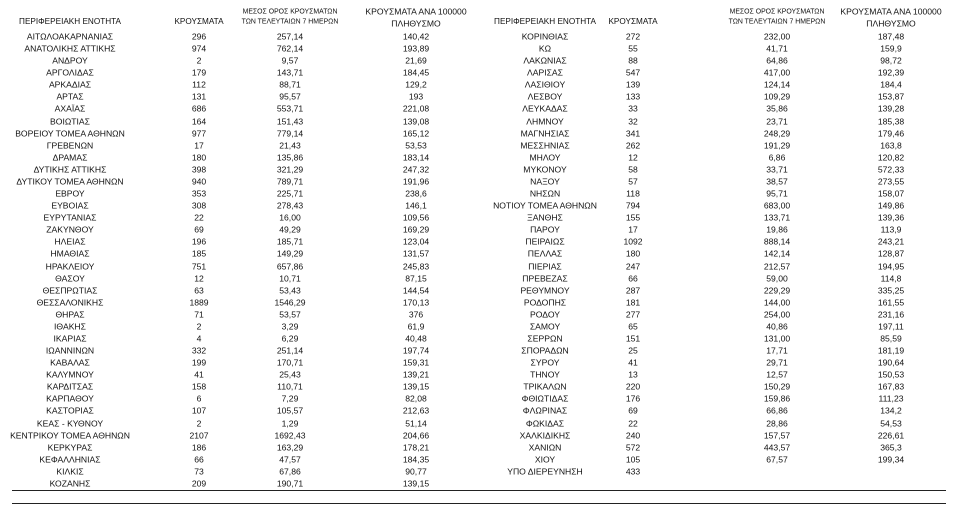  Describe the element at coordinates (290, 36) in the screenshot. I see `cell-value: 257,14` at that location.